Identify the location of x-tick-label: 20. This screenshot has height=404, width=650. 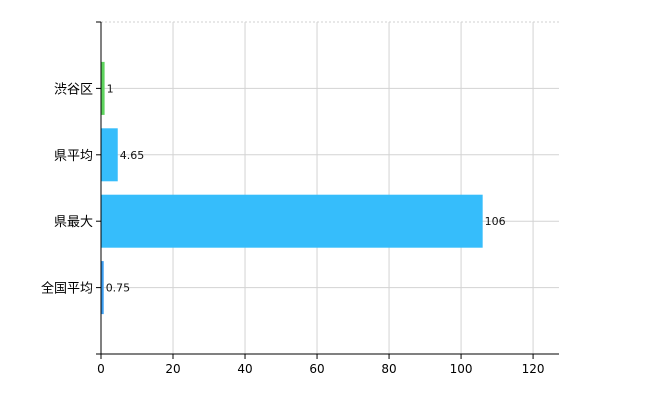
(172, 369).